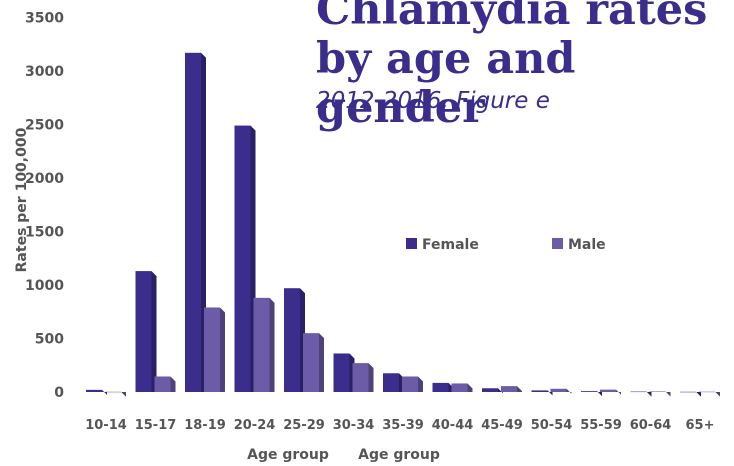  What do you see at coordinates (156, 425) in the screenshot?
I see `x-tick-label: 15-17` at bounding box center [156, 425].